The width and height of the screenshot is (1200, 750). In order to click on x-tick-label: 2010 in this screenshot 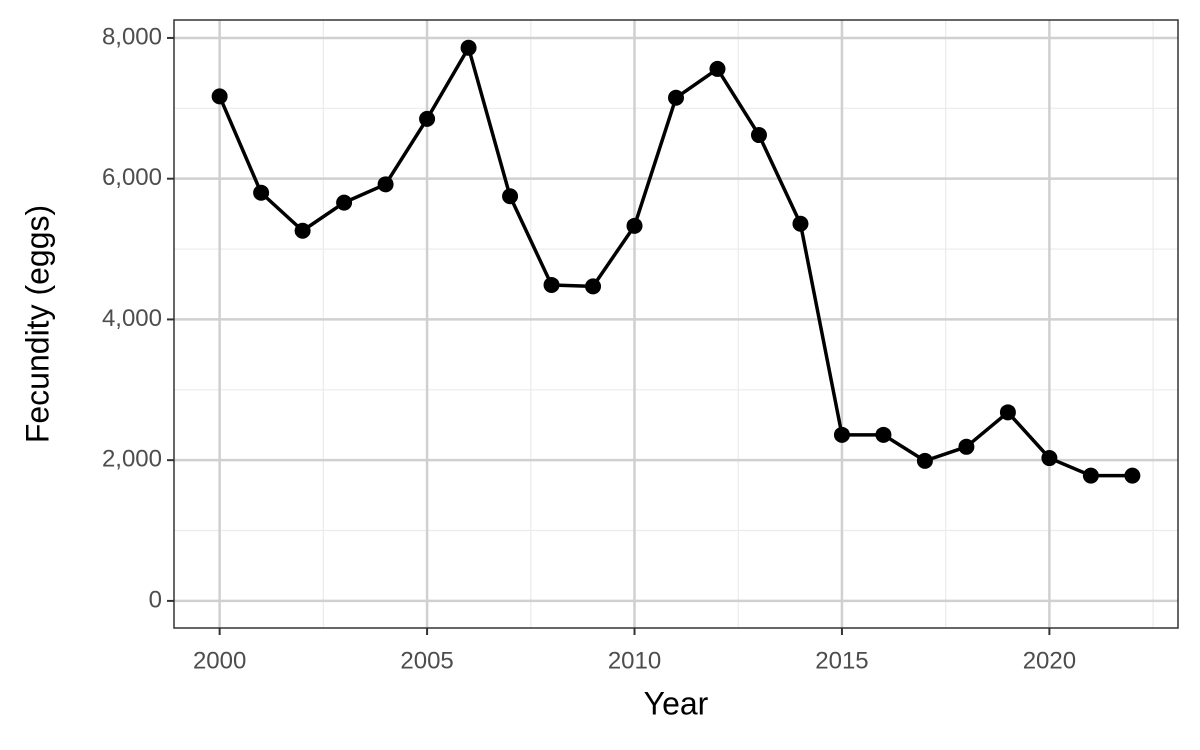, I will do `click(634, 660)`.